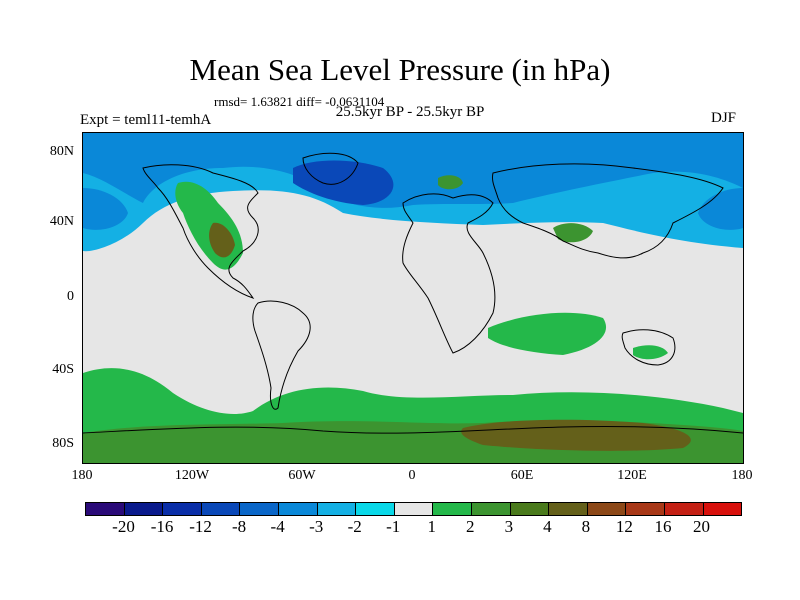  Describe the element at coordinates (162, 526) in the screenshot. I see `colorbar-label: -16` at that location.